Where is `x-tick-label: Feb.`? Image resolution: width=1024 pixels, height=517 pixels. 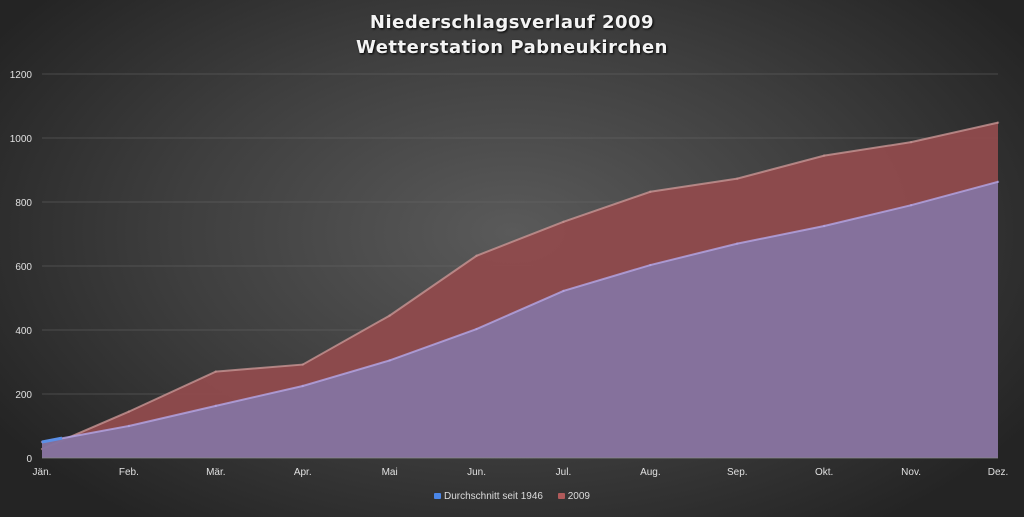 x-tick-label: Feb. is located at coordinates (129, 472).